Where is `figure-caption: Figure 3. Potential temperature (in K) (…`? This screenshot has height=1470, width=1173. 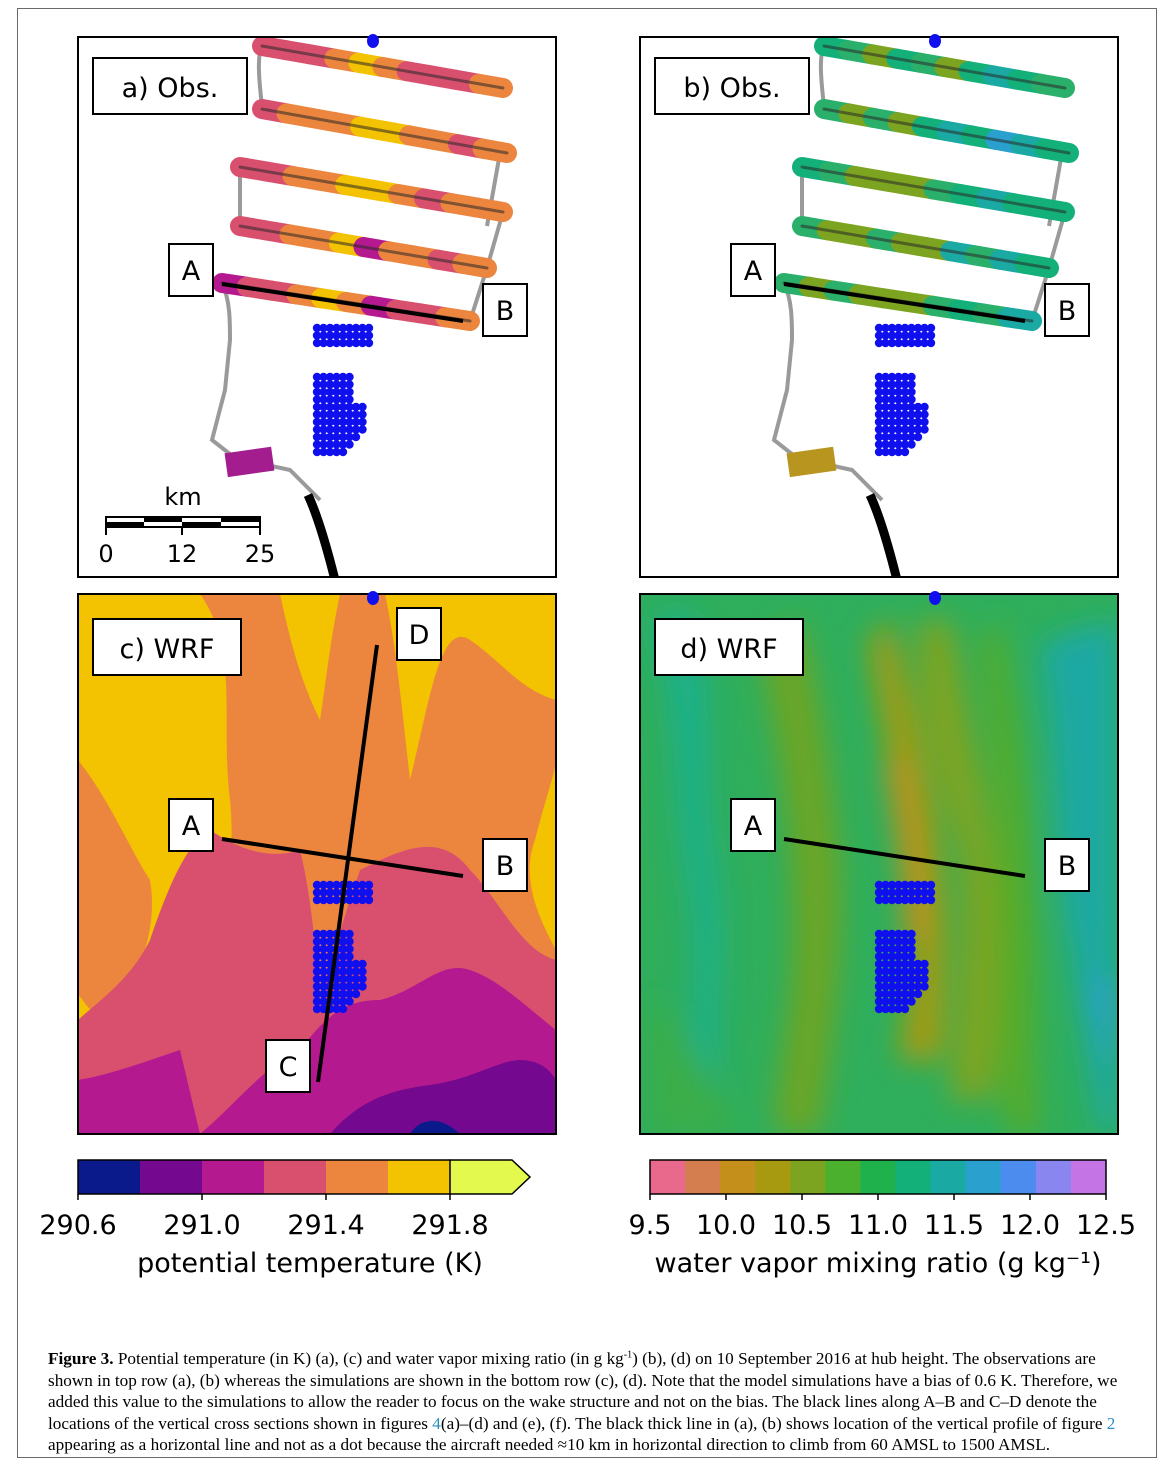
figure-caption: Figure 3. Potential temperature (in K) (… is located at coordinates (593, 1402).